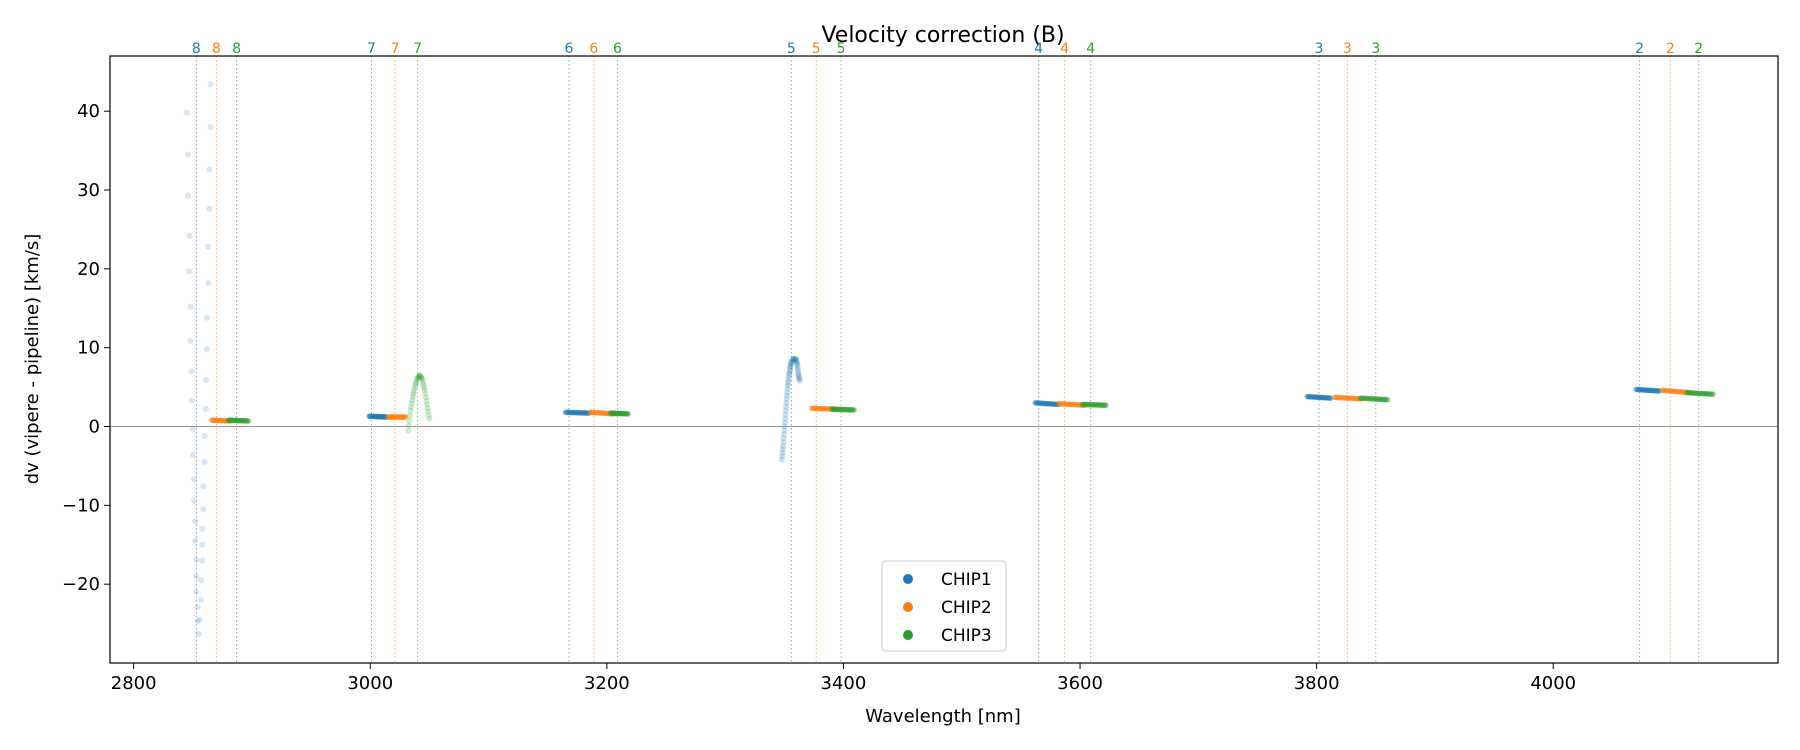  What do you see at coordinates (370, 683) in the screenshot?
I see `x-tick-label: 3000` at bounding box center [370, 683].